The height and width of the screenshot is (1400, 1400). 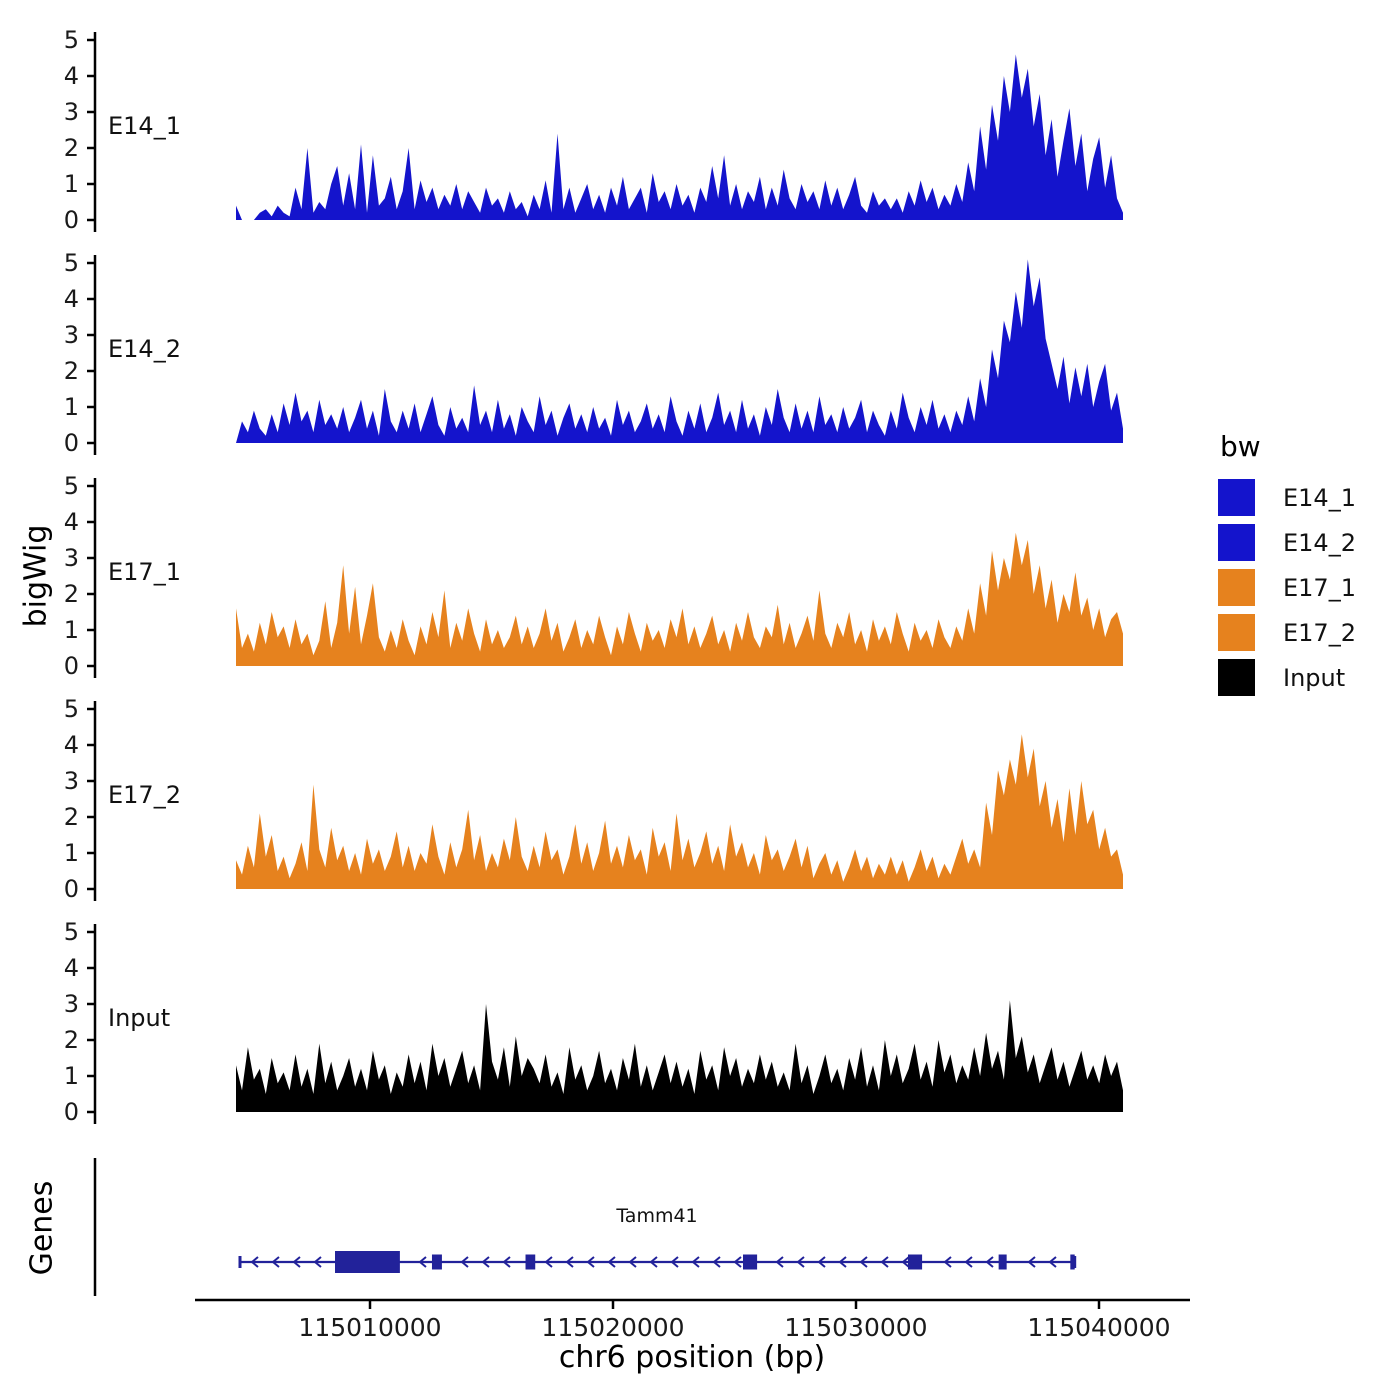 What do you see at coordinates (679, 1056) in the screenshot?
I see `coverage-area-Input` at bounding box center [679, 1056].